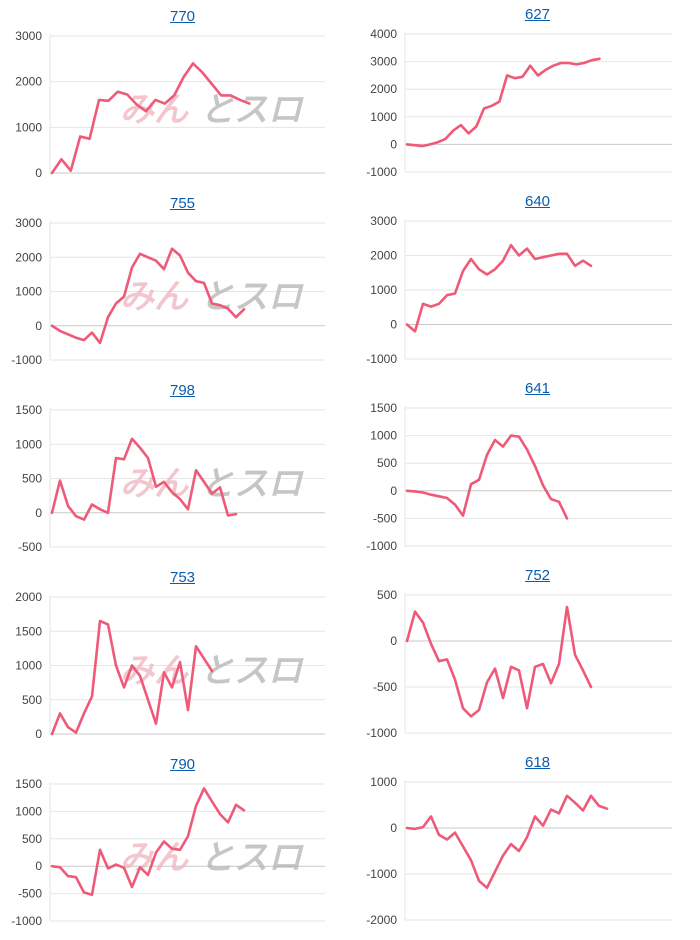  I want to click on line-chart: -100001000200030004000みんとスロ, so click(519, 103).